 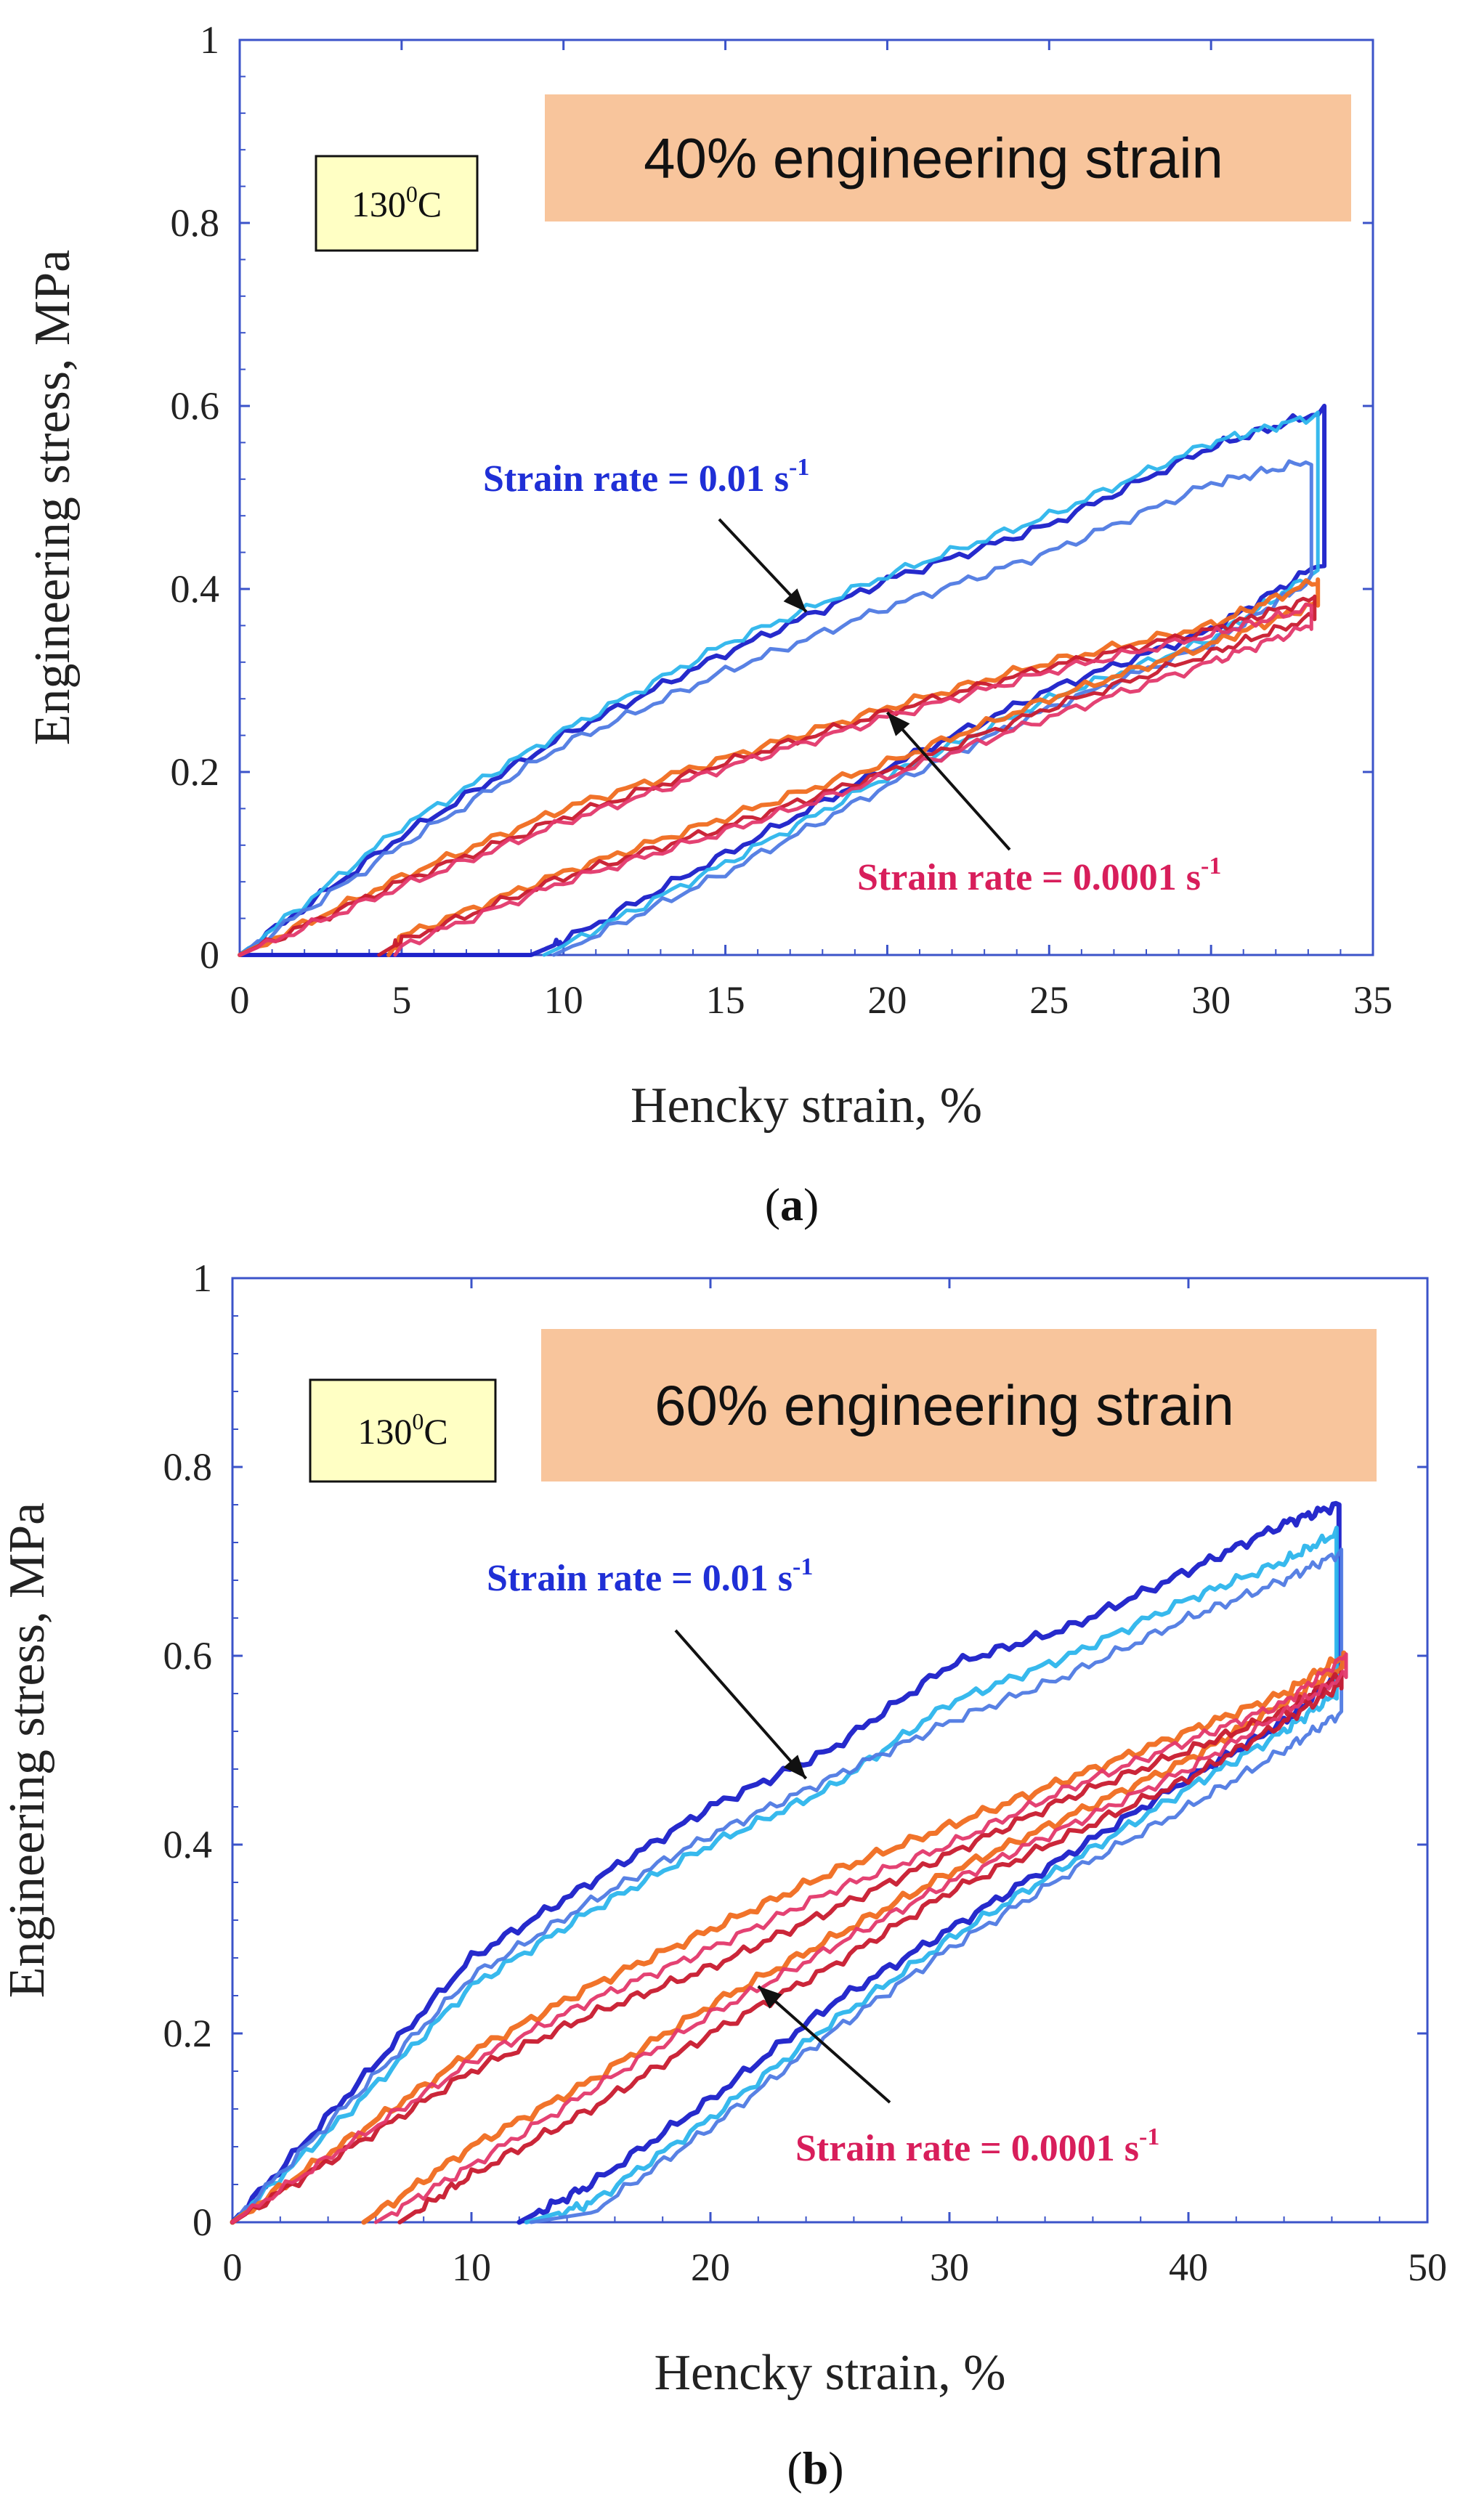 What do you see at coordinates (944, 1405) in the screenshot?
I see `strain-title: 60% engineering strain` at bounding box center [944, 1405].